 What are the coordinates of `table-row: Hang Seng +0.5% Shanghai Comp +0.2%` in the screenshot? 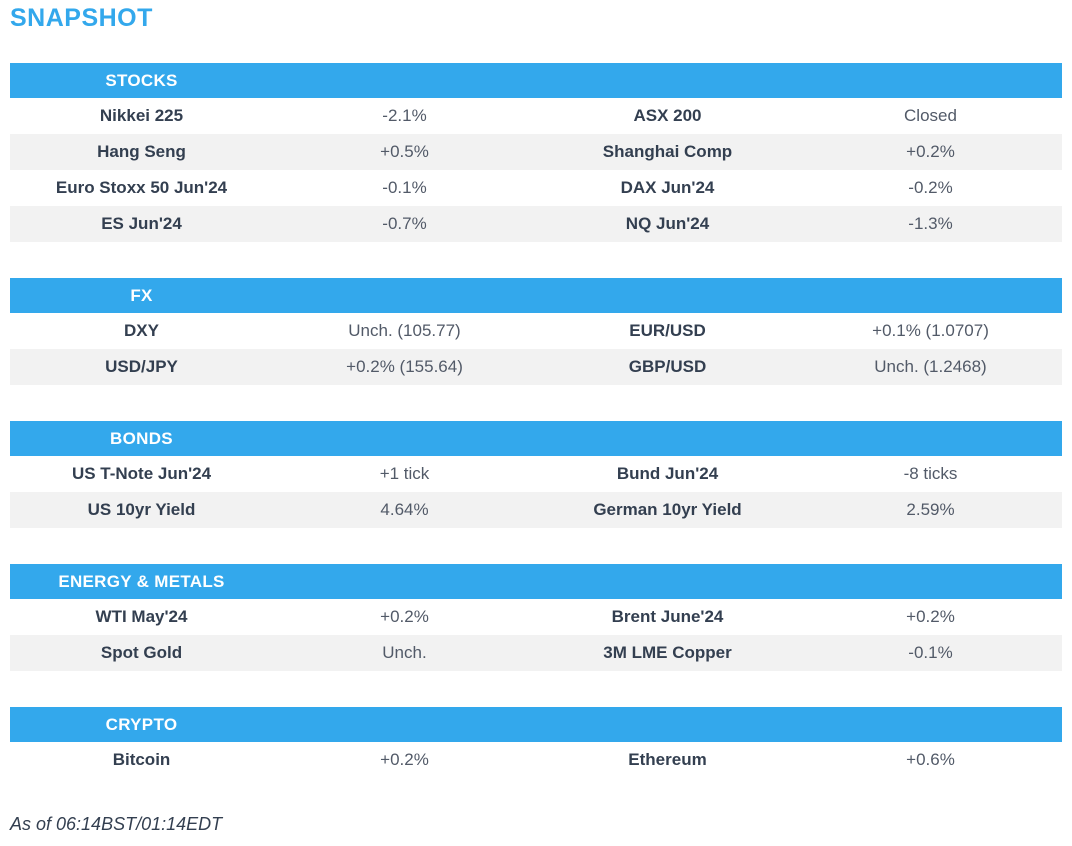 It's located at (536, 152).